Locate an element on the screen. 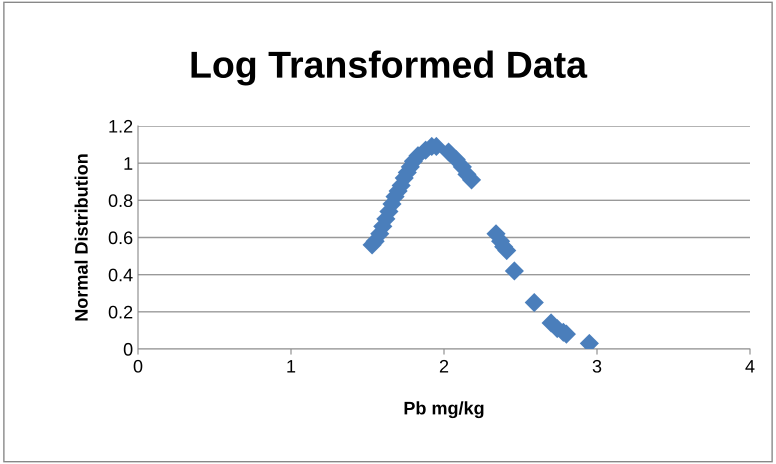  y-tick-label: 1.2 is located at coordinates (120, 126).